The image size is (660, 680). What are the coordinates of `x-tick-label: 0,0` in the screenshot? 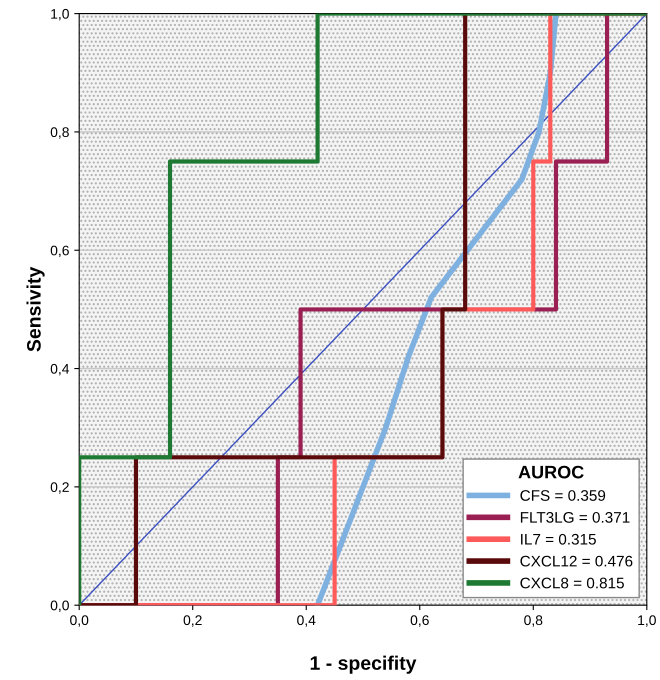 It's located at (79, 621).